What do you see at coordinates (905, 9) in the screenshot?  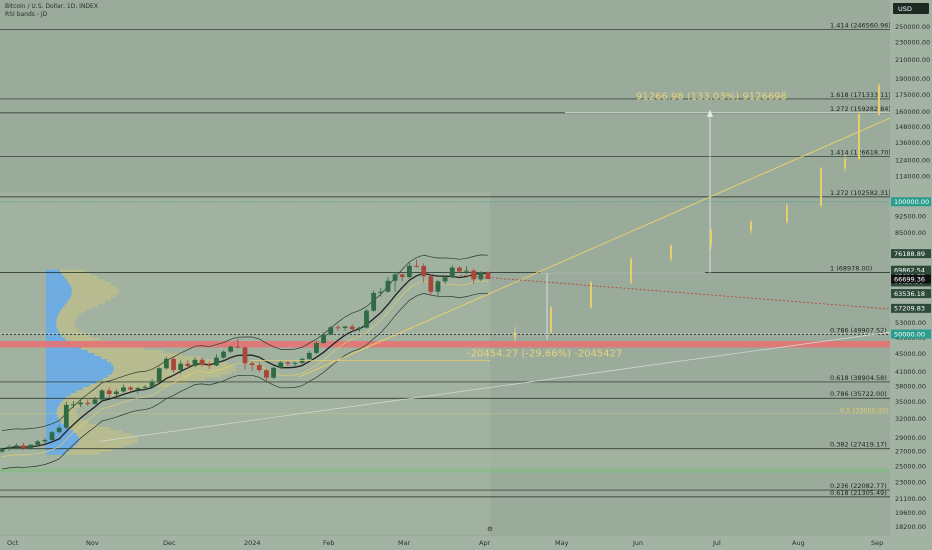 I see `currency-button-label: USD` at bounding box center [905, 9].